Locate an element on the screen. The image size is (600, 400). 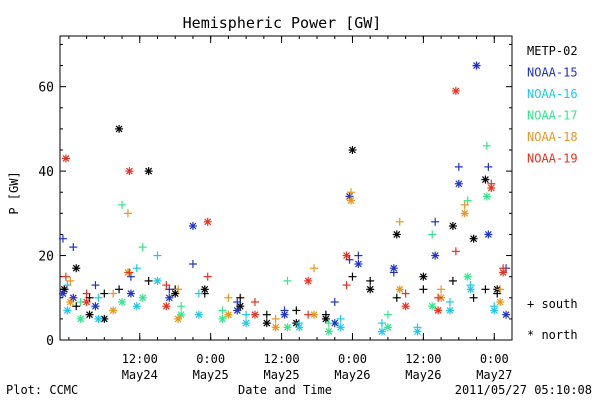
marker-legend: + south * north is located at coordinates (552, 319).